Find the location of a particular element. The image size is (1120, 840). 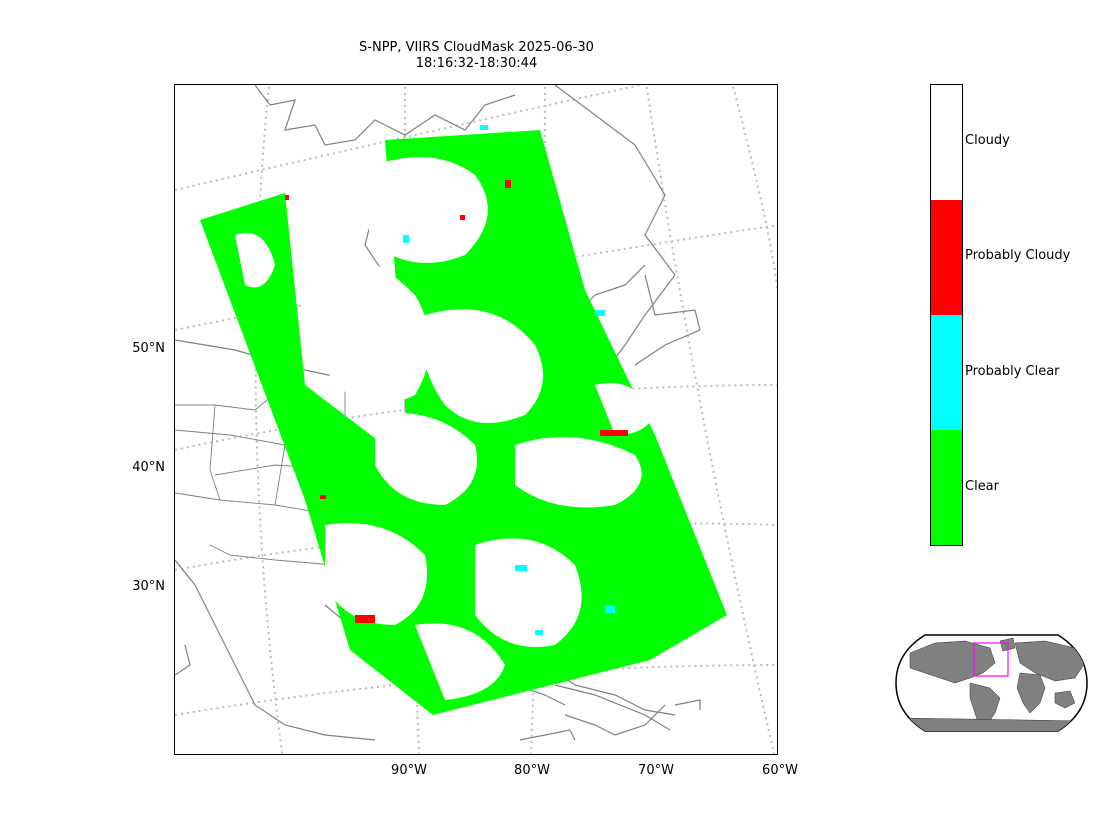

colorbar-label-probably-clear: Probably Clear is located at coordinates (1012, 371).